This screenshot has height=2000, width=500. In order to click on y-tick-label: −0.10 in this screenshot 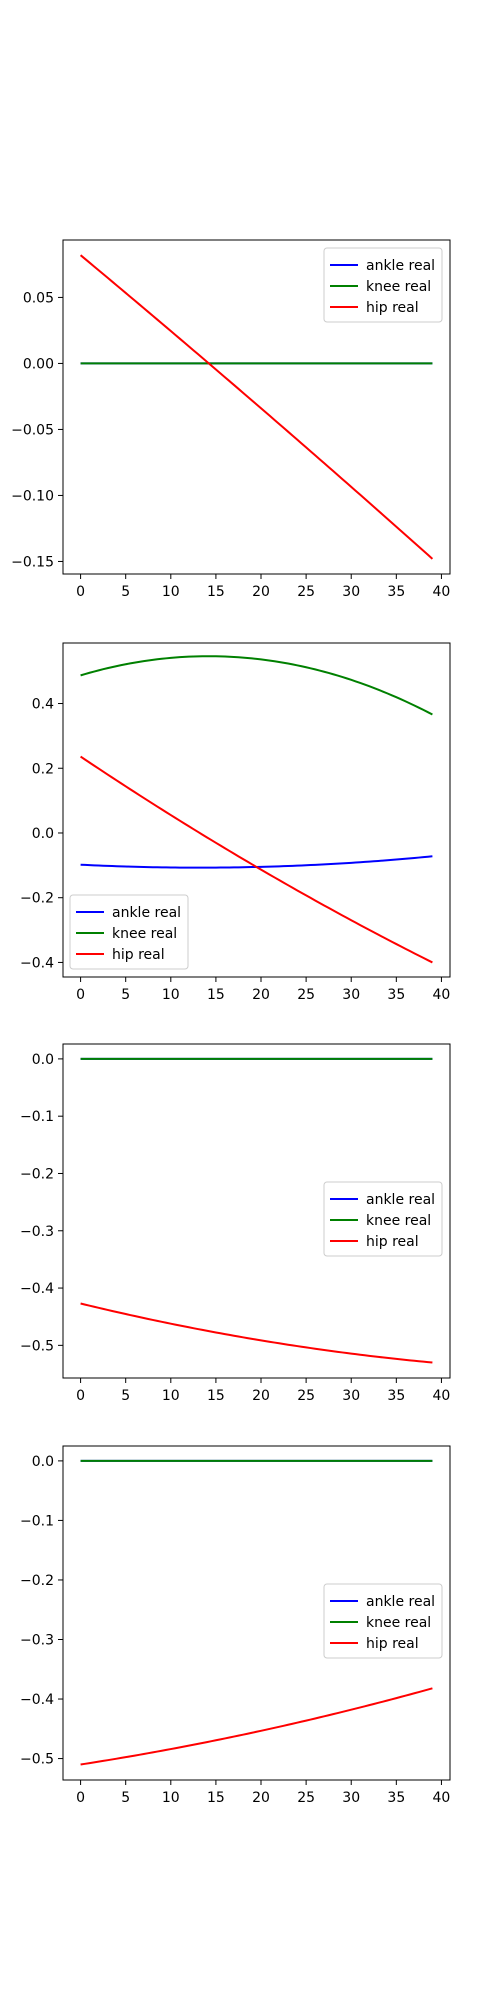, I will do `click(32, 496)`.